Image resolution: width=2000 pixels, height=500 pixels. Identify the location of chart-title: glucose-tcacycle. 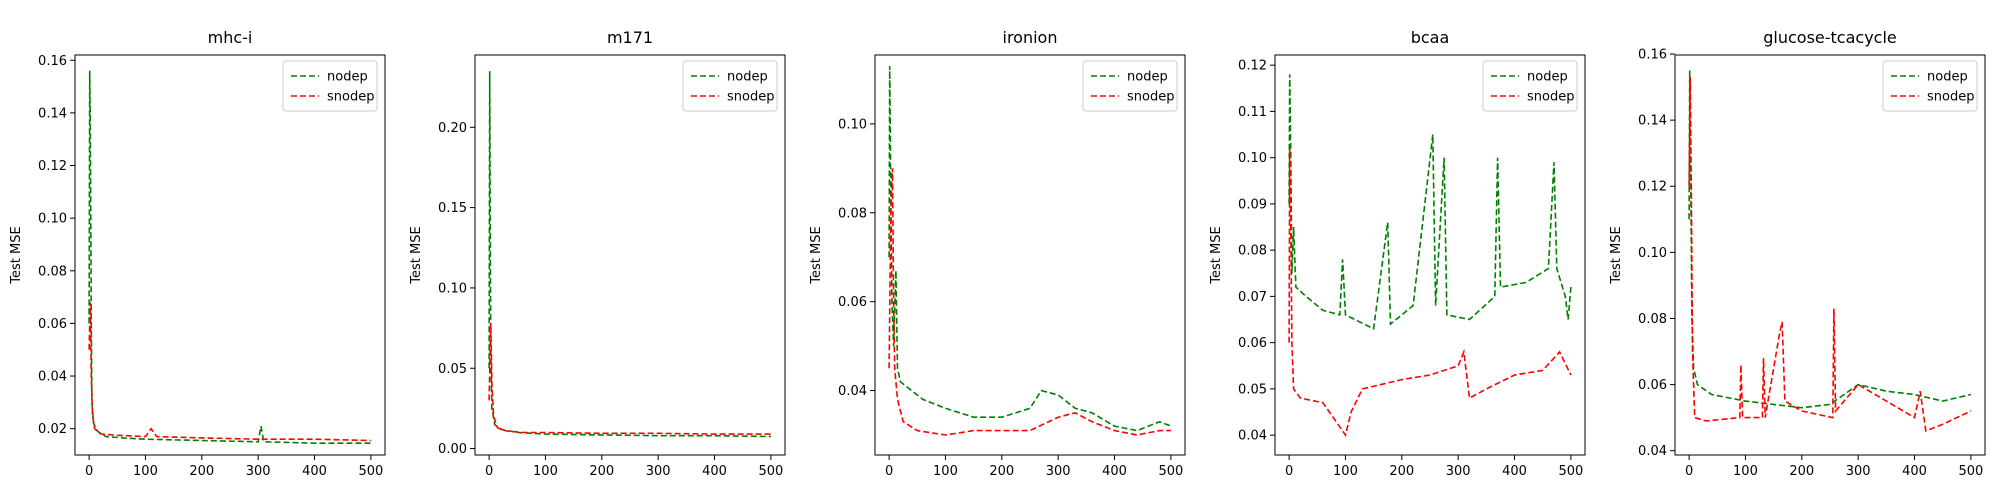
(1830, 37).